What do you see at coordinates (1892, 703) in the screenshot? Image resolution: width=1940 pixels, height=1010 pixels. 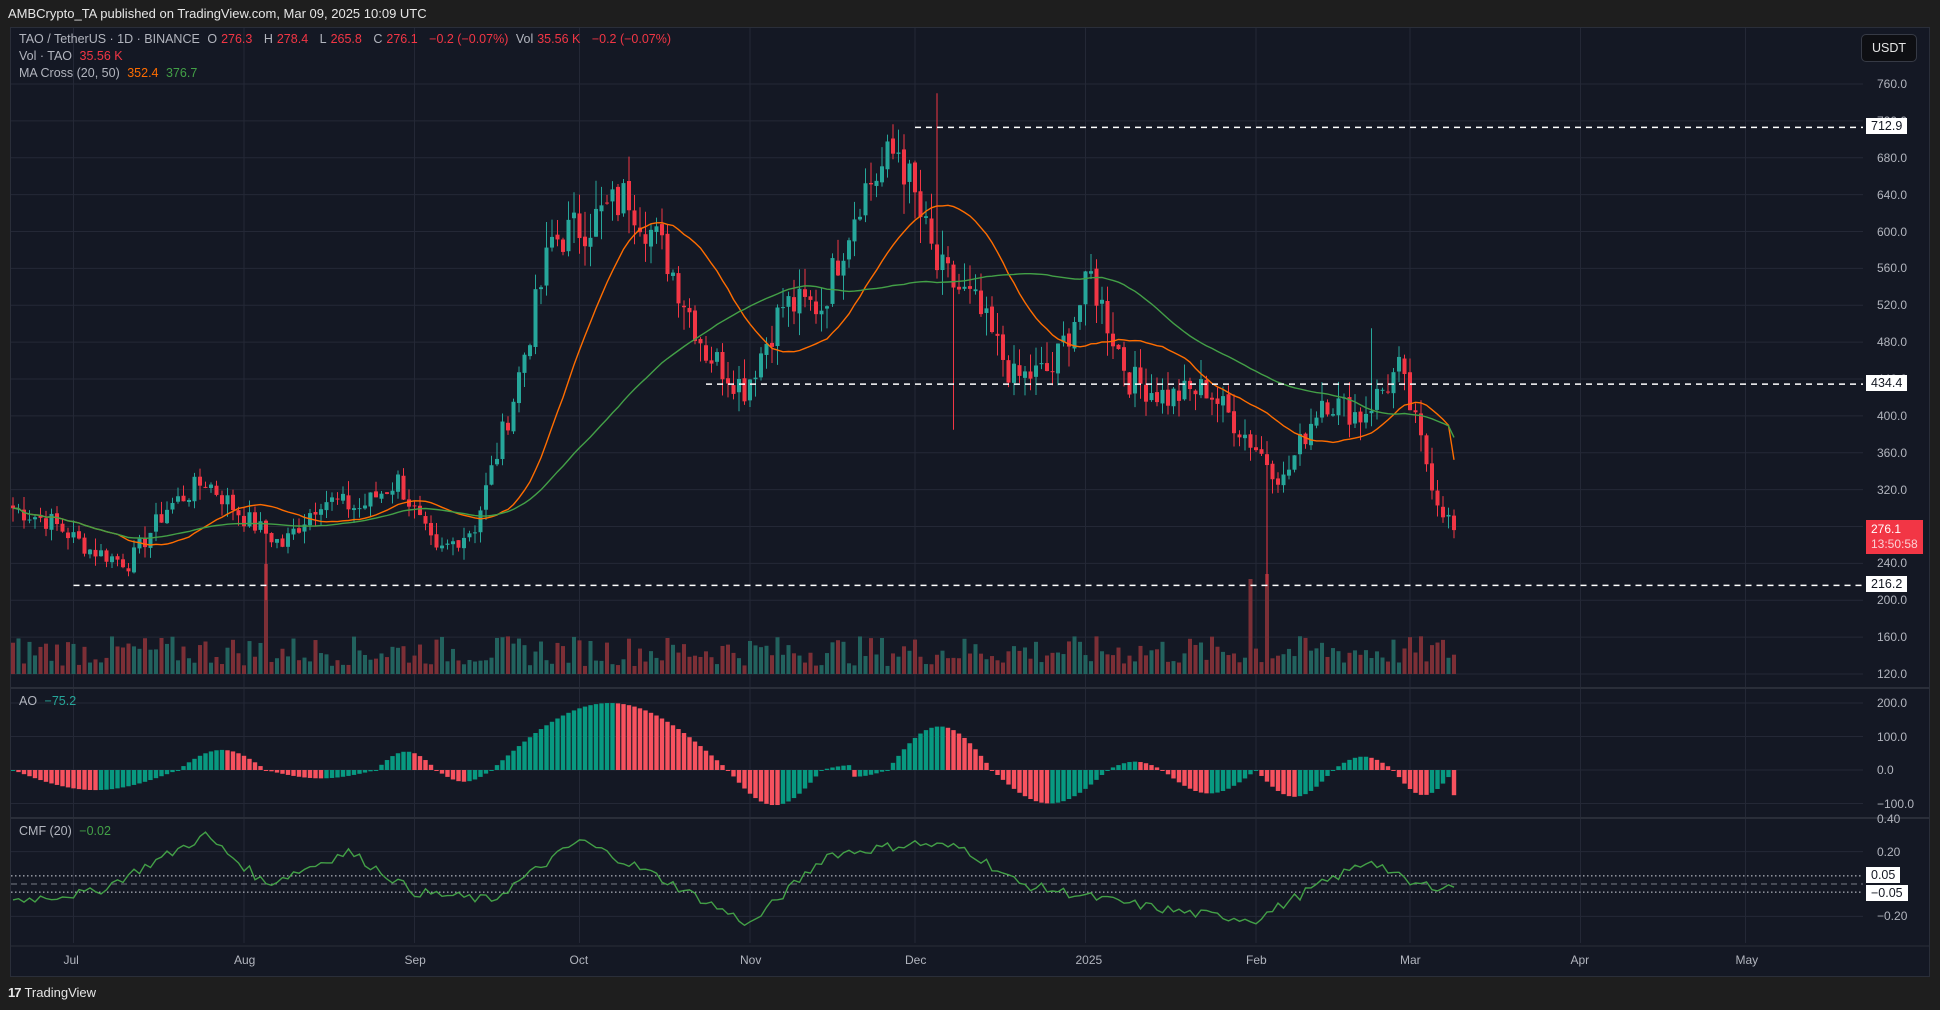 I see `ao-axis-label: 200.0` at bounding box center [1892, 703].